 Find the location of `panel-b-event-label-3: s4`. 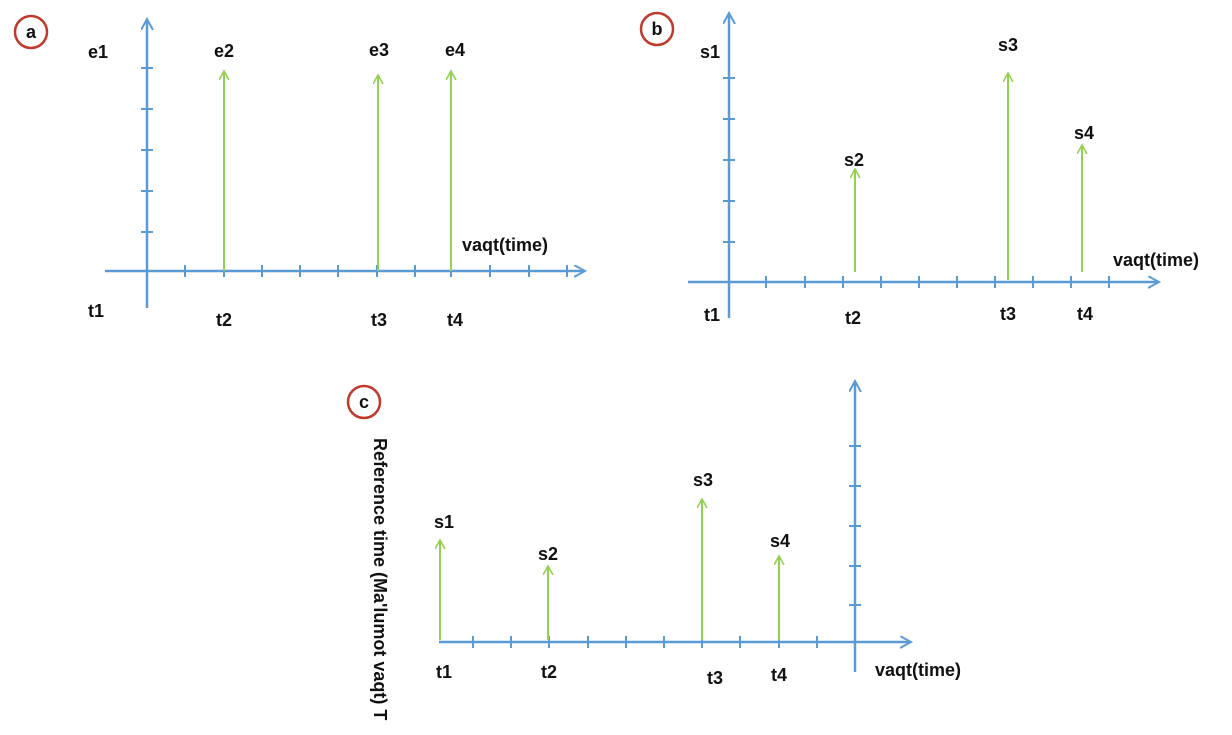

panel-b-event-label-3: s4 is located at coordinates (1084, 133).